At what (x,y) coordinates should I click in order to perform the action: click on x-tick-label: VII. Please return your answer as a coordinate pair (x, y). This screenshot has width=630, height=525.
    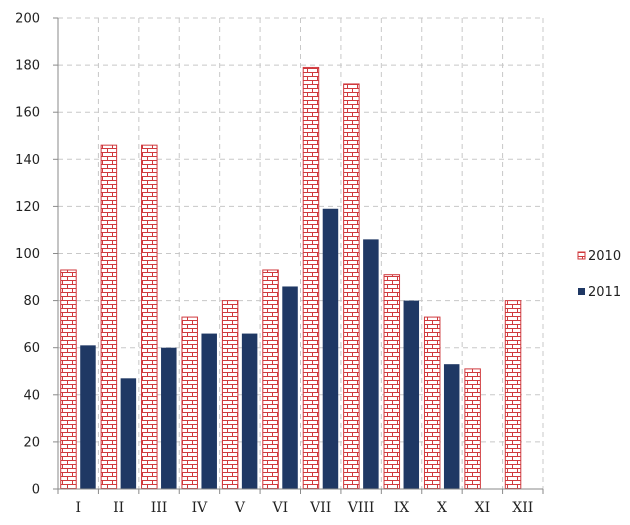
    Looking at the image, I should click on (320, 508).